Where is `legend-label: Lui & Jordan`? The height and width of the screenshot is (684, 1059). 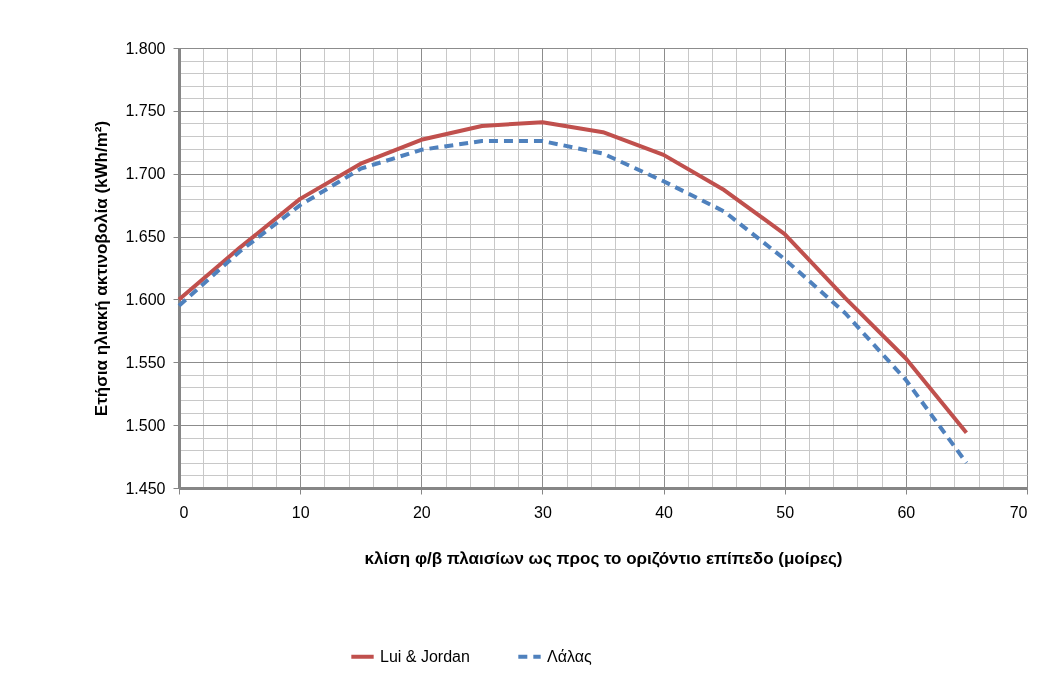
legend-label: Lui & Jordan is located at coordinates (425, 656).